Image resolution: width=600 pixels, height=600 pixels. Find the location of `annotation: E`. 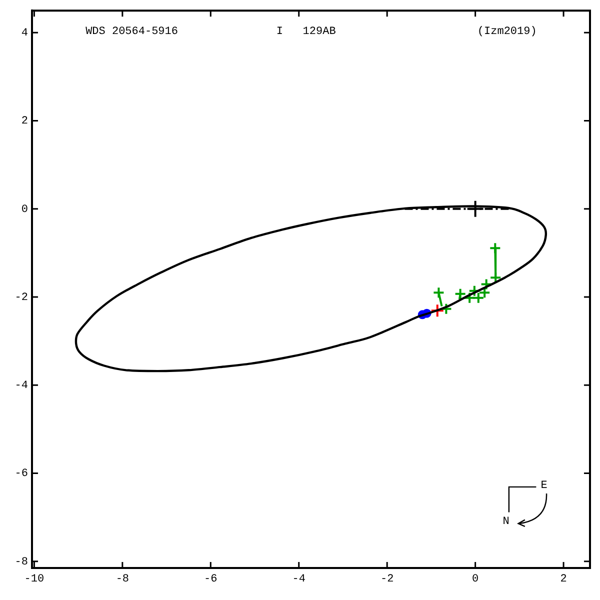

annotation: E is located at coordinates (544, 486).